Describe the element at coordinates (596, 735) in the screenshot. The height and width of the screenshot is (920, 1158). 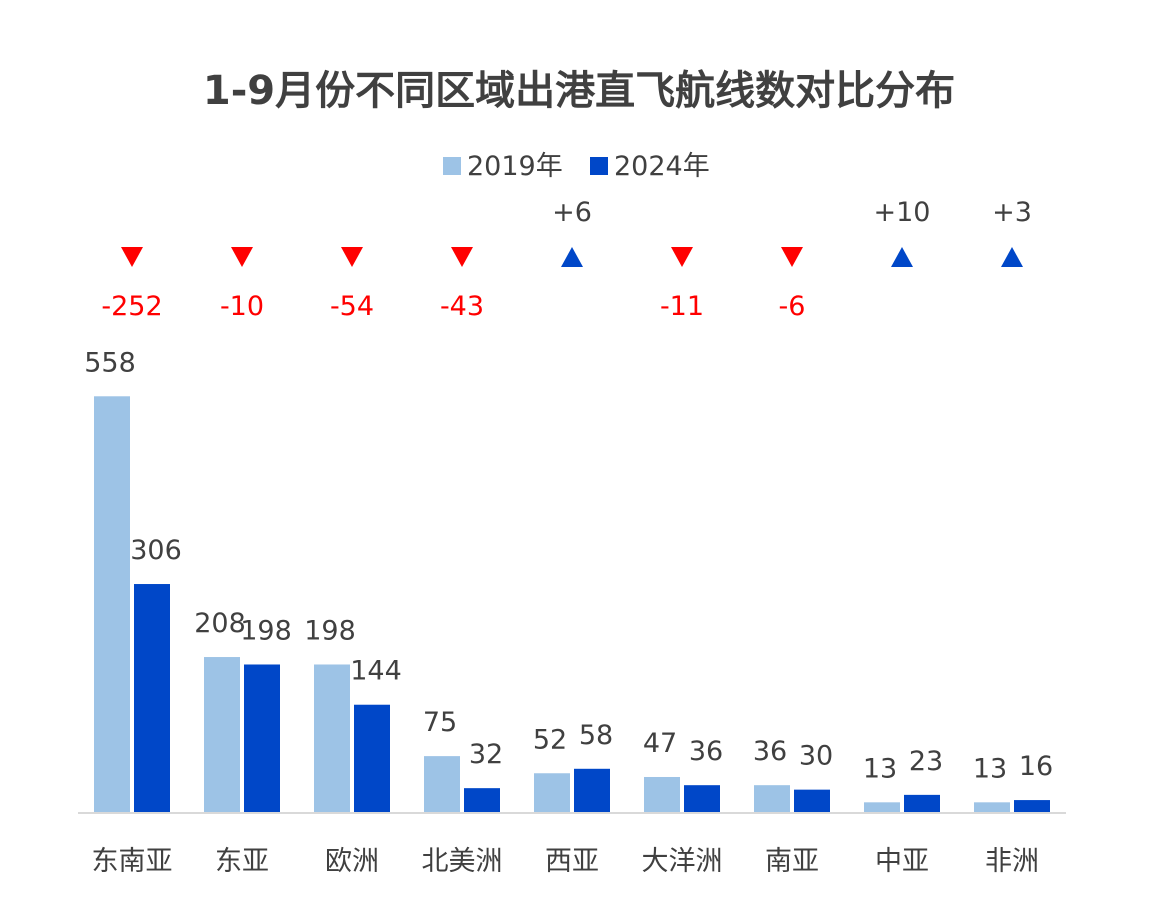
I see `value-label-2024-4: 58` at that location.